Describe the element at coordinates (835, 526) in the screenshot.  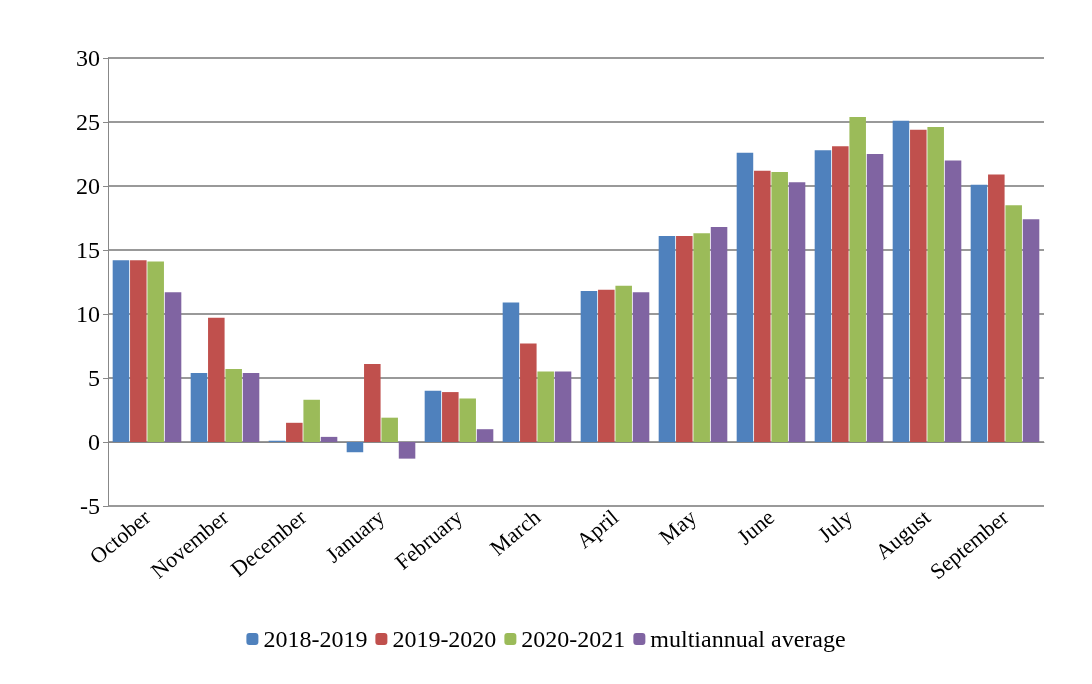
I see `x-tick-label: July` at that location.